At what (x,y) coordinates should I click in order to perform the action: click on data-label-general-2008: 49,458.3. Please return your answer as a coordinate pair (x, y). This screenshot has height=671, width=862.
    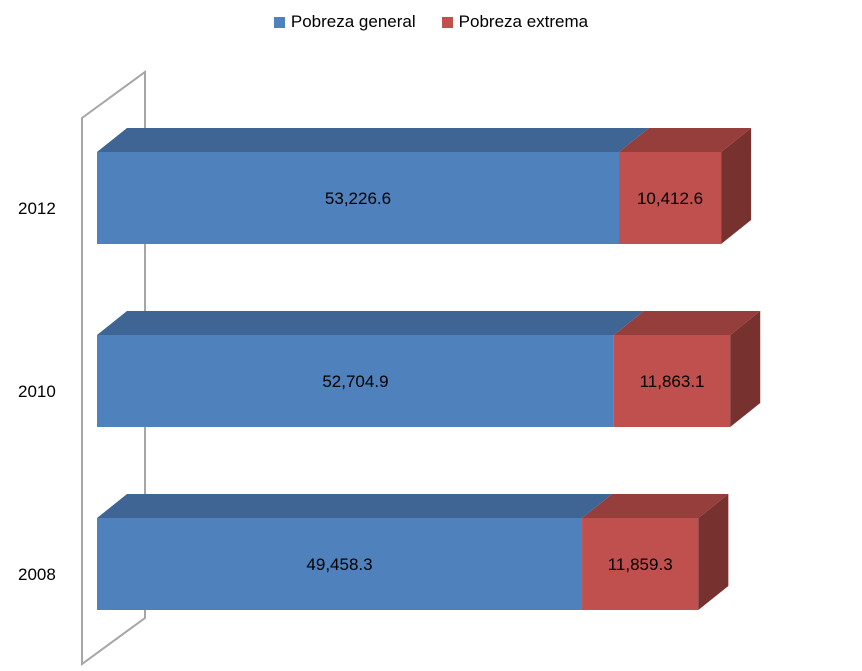
    Looking at the image, I should click on (339, 564).